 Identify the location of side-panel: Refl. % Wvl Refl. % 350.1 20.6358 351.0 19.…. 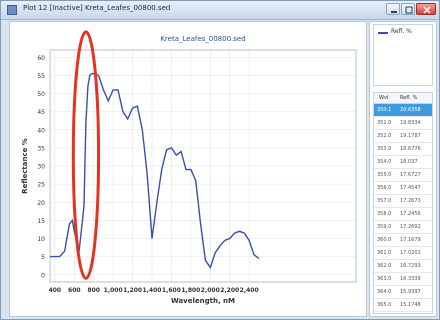
(403, 169).